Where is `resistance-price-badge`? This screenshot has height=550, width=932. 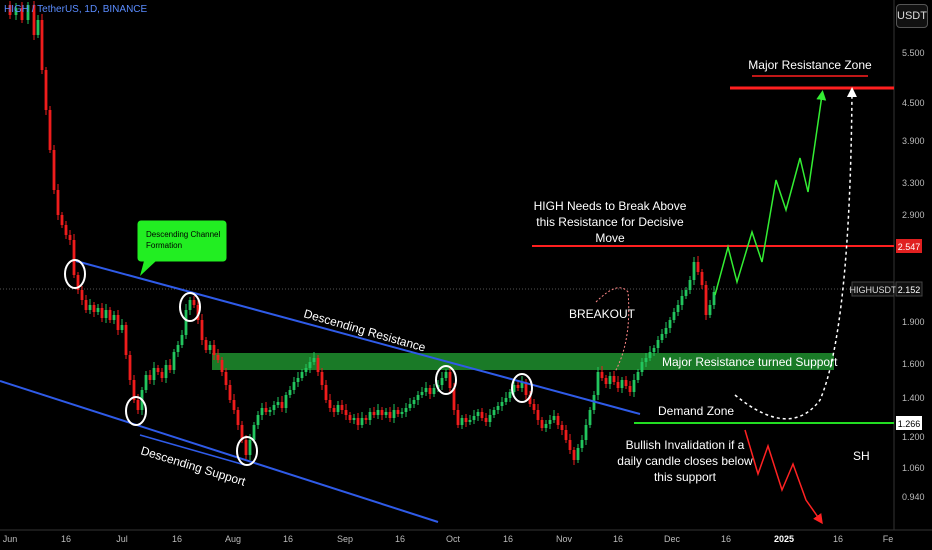 resistance-price-badge is located at coordinates (909, 246).